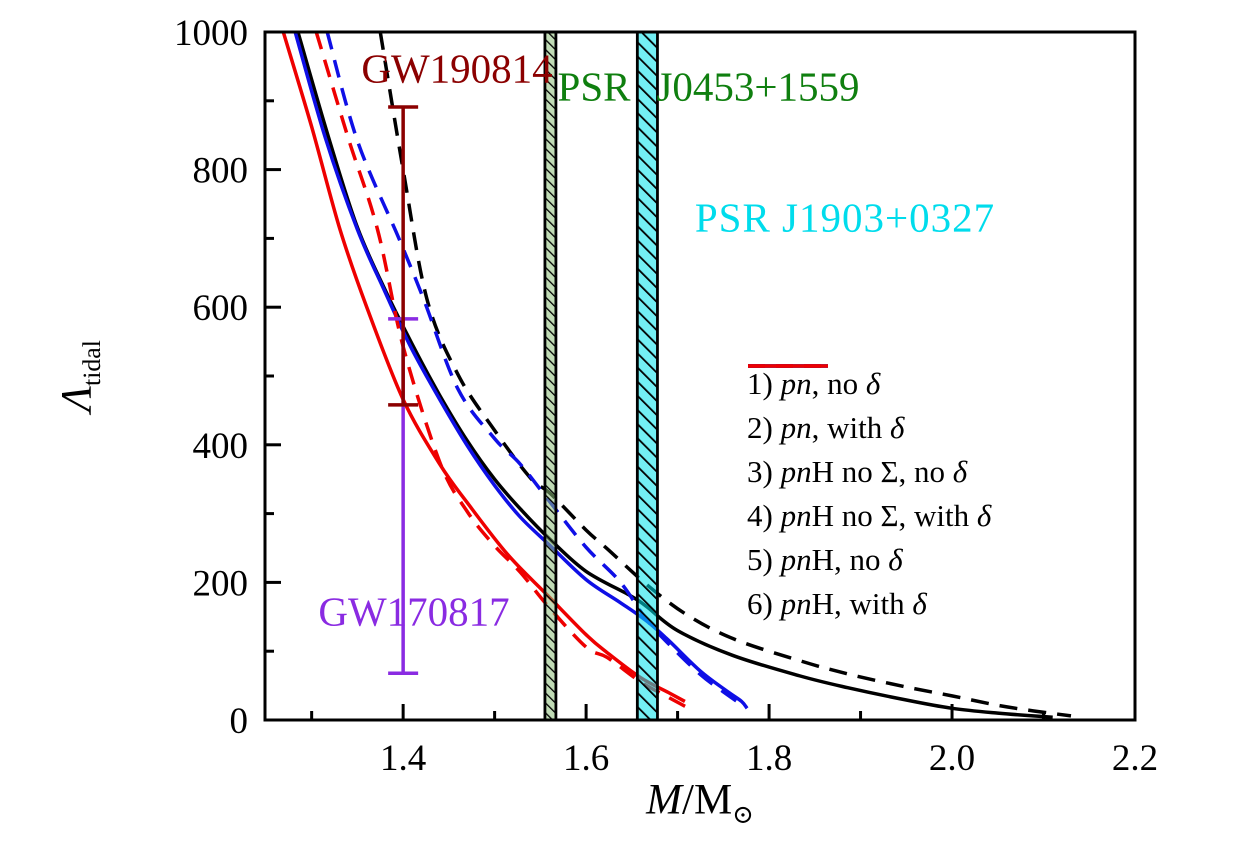 The width and height of the screenshot is (1260, 850). Describe the element at coordinates (79, 376) in the screenshot. I see `y-axis-title: Λtidal` at that location.